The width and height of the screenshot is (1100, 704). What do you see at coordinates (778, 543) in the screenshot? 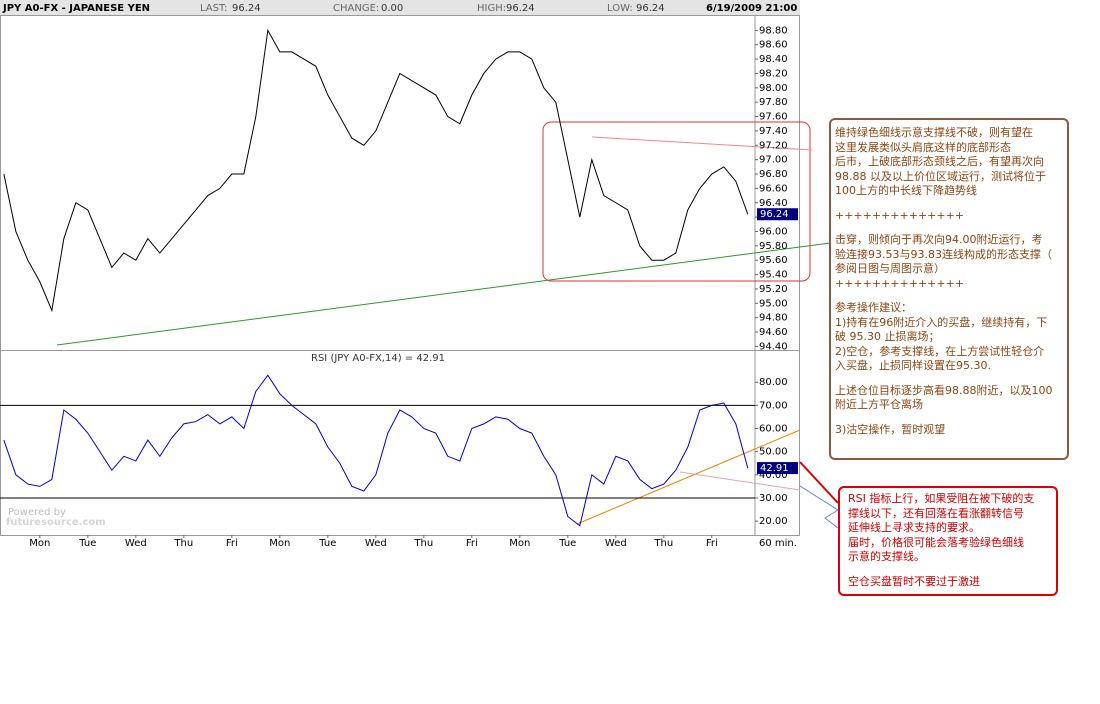
I see `interval-label: 60 min.` at bounding box center [778, 543].